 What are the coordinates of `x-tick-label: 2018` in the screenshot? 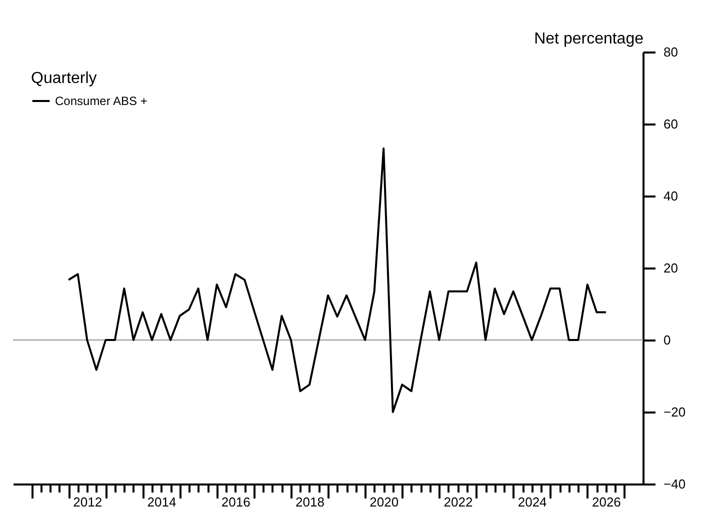 It's located at (310, 502).